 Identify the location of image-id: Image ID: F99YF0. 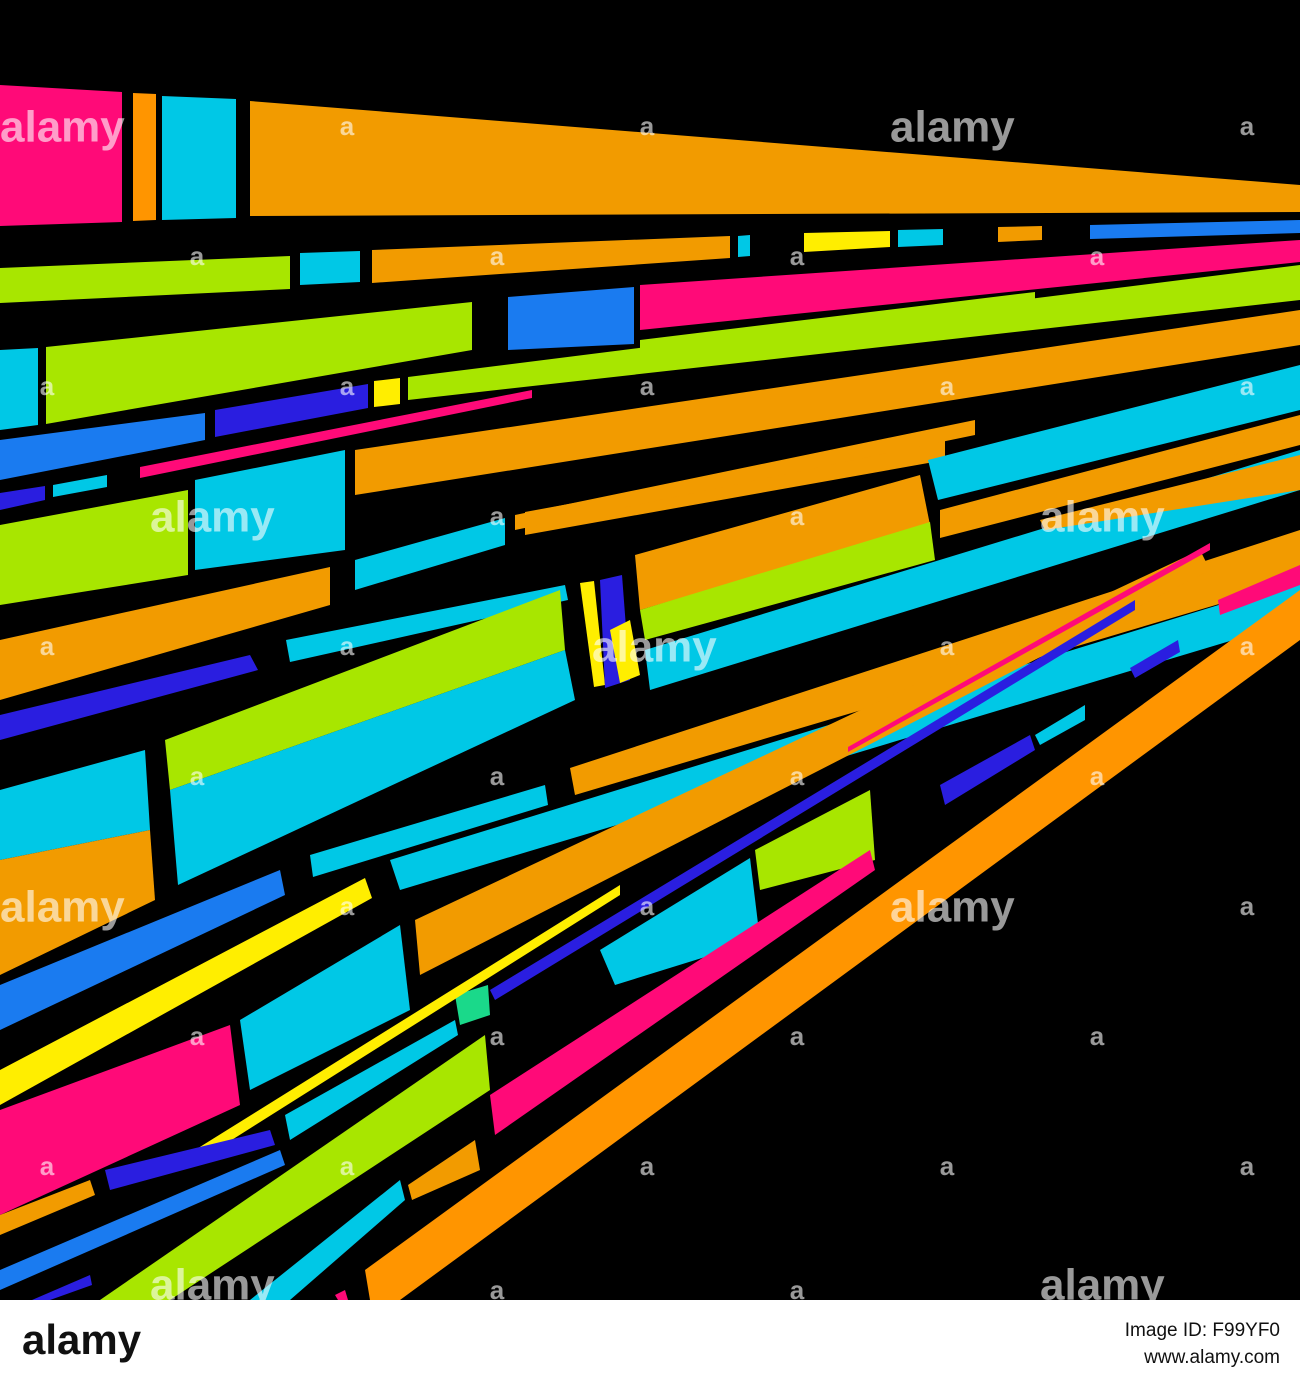
(1202, 1330).